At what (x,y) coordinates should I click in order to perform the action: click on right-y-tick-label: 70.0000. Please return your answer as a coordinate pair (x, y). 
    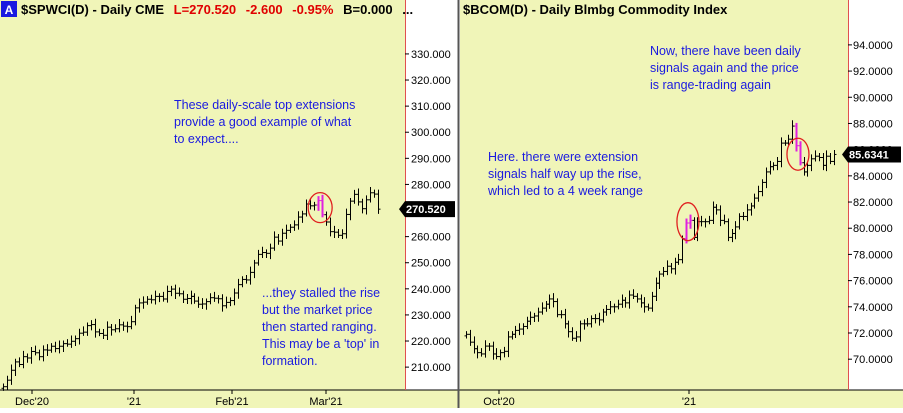
    Looking at the image, I should click on (873, 360).